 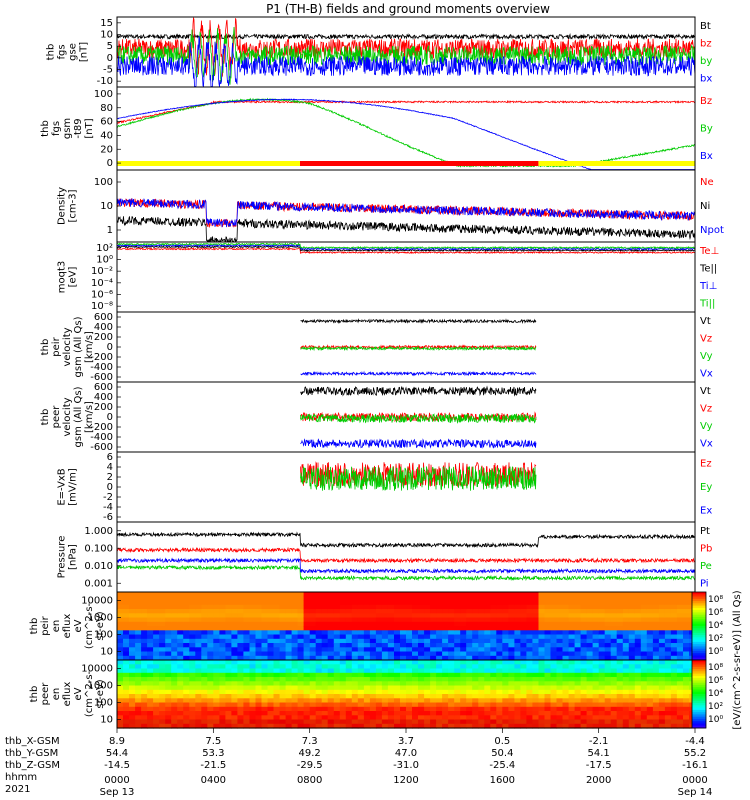 I want to click on legend-bz: Bz, so click(x=706, y=101).